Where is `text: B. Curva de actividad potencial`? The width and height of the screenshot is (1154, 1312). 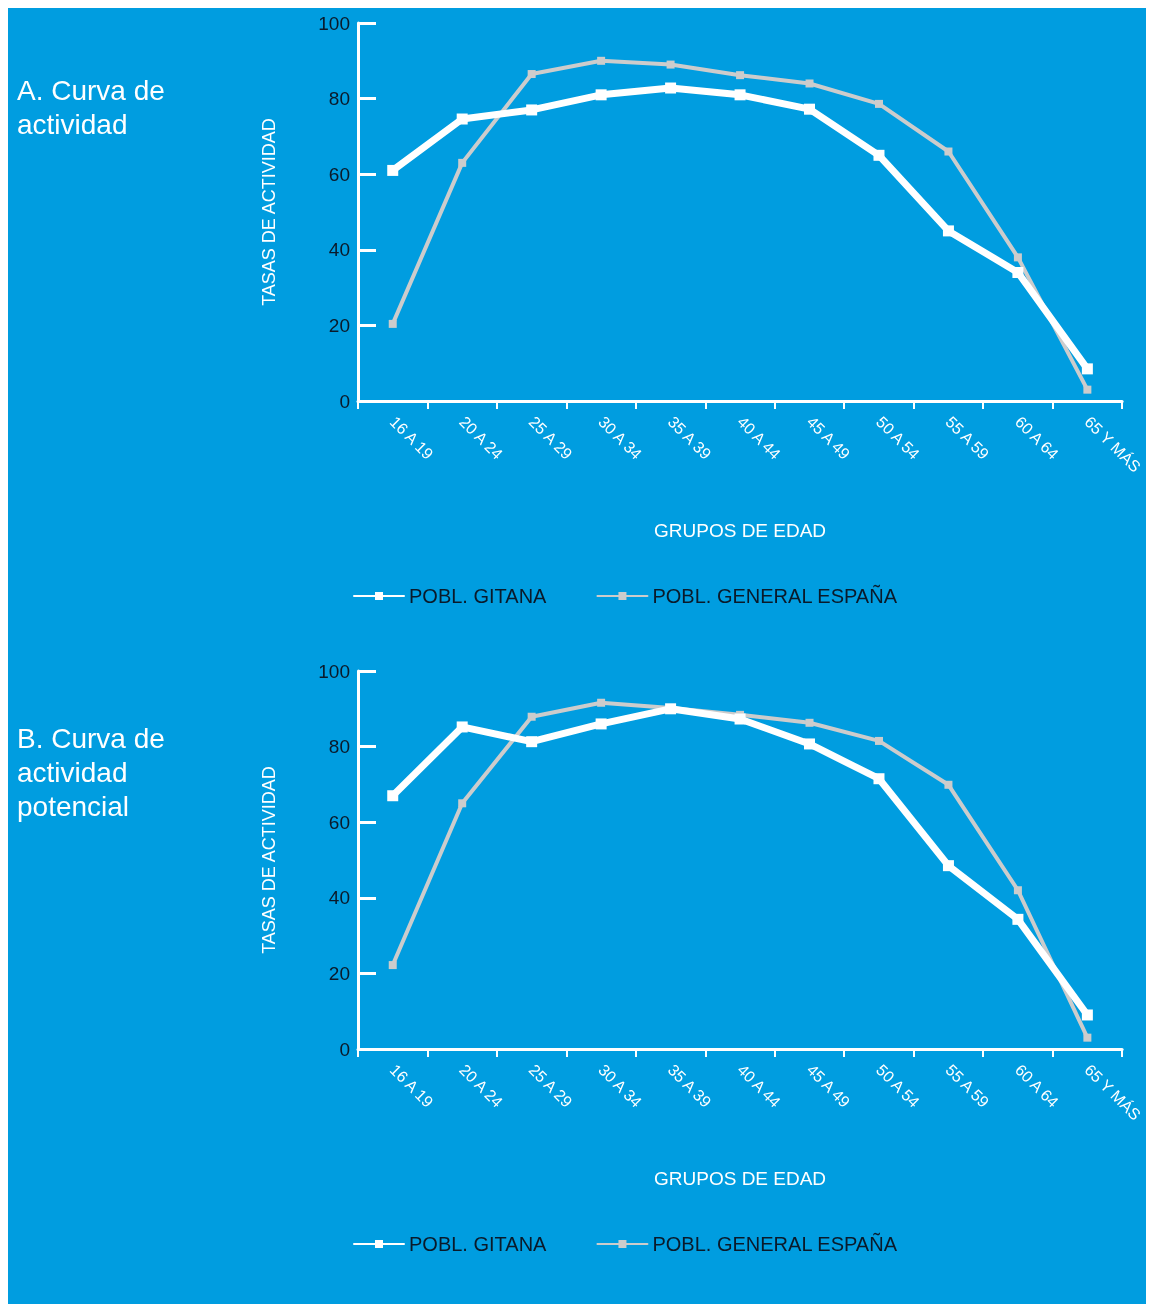 text: B. Curva de actividad potencial is located at coordinates (91, 772).